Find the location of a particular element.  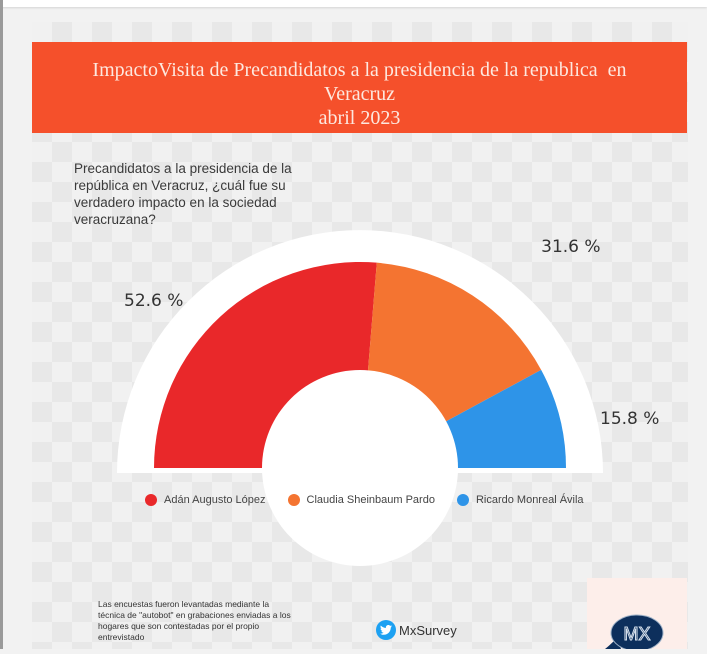

mx-logo-icon: MX is located at coordinates (634, 633).